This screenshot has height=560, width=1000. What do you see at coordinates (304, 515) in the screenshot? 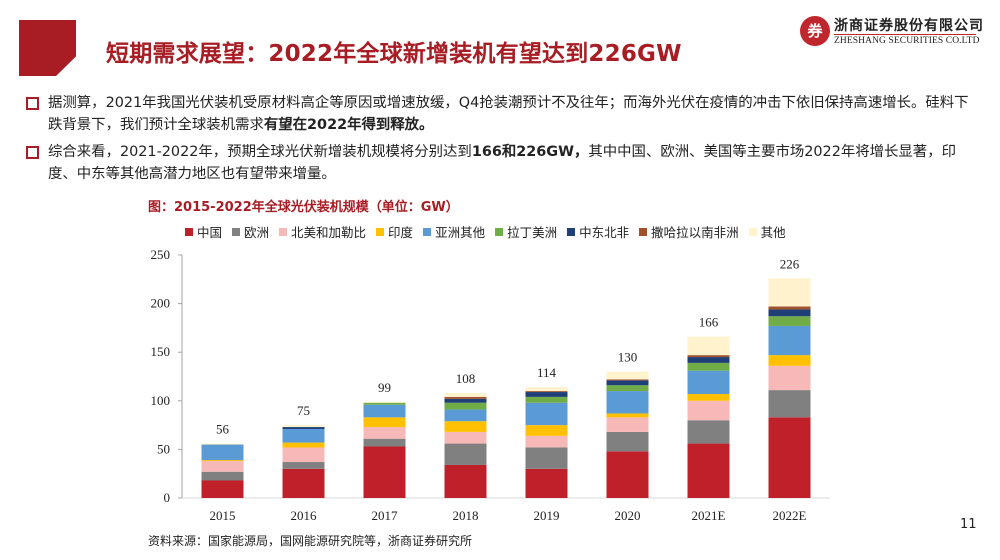
I see `x-tick-label: 2016` at bounding box center [304, 515].